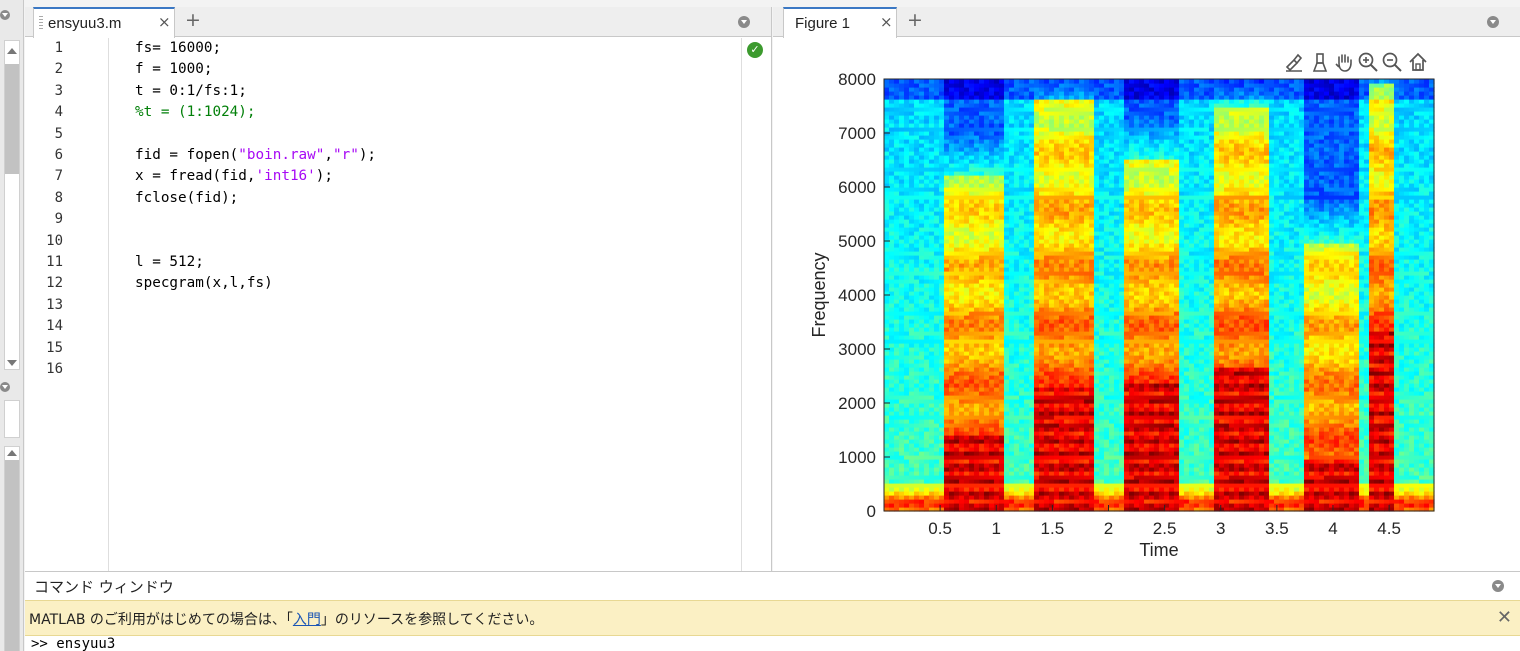  Describe the element at coordinates (1294, 62) in the screenshot. I see `brush-icon` at that location.